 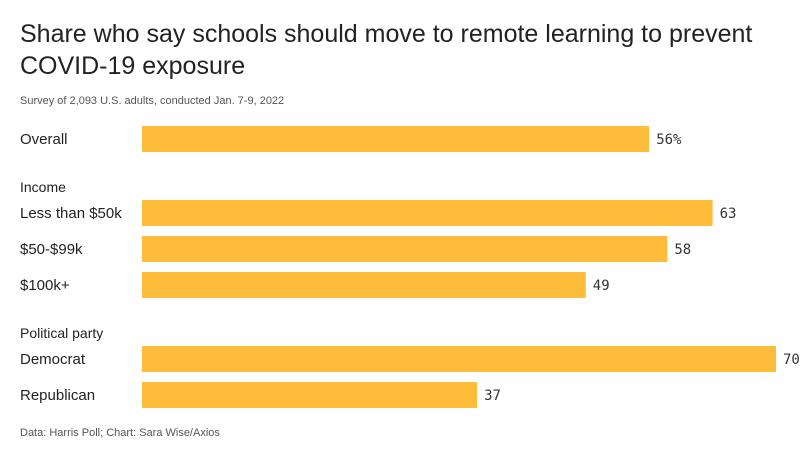 What do you see at coordinates (396, 139) in the screenshot?
I see `bar-overall` at bounding box center [396, 139].